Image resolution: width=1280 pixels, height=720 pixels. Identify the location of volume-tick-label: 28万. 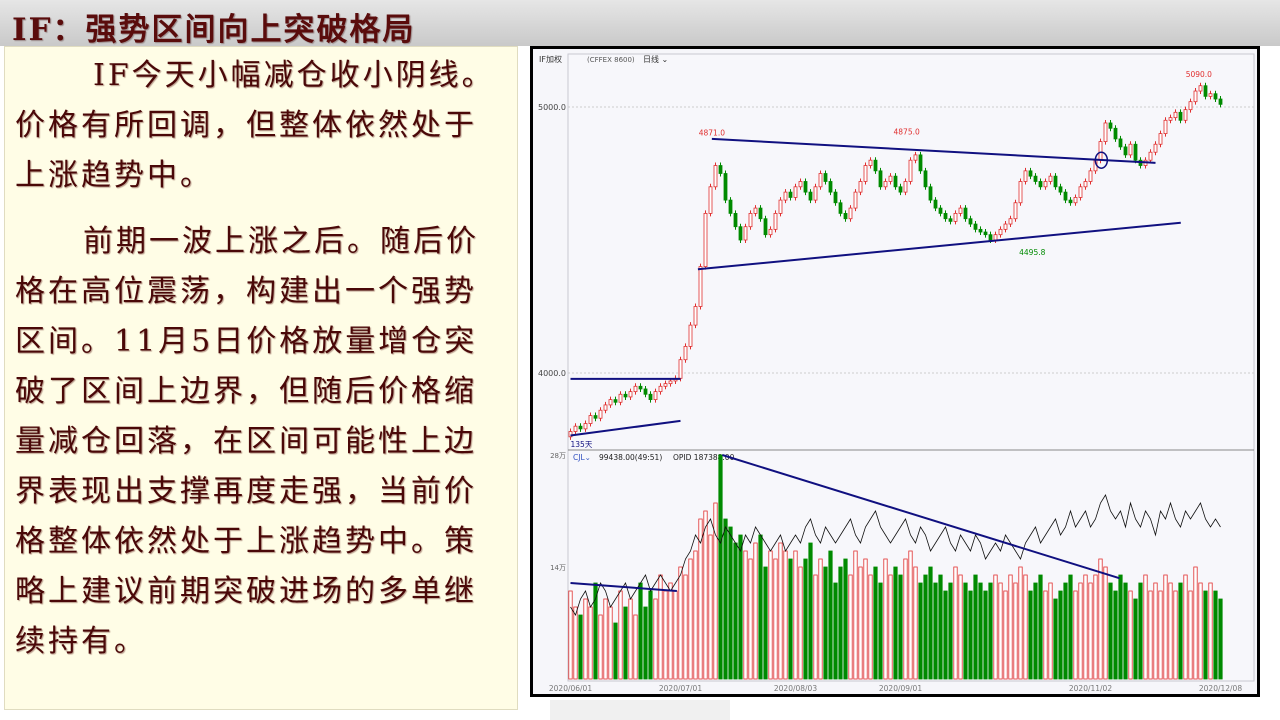
(558, 456).